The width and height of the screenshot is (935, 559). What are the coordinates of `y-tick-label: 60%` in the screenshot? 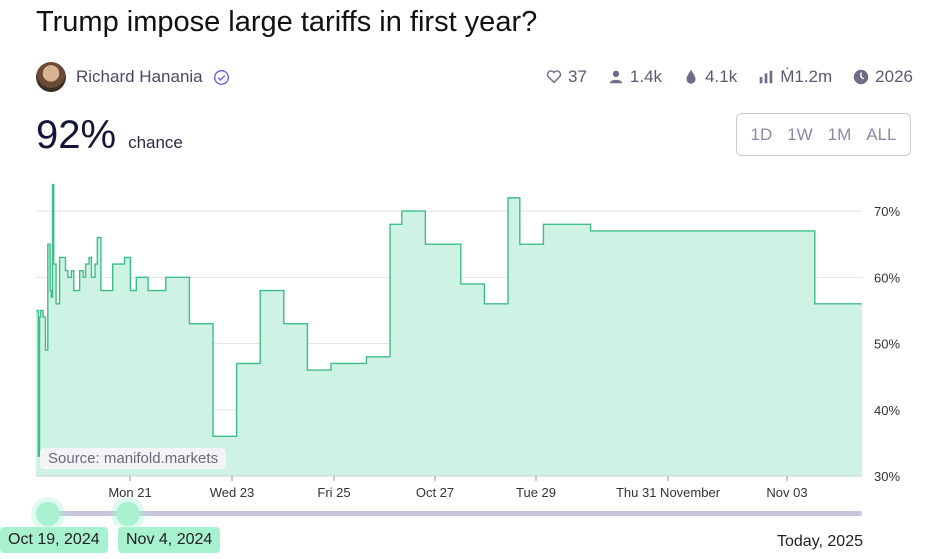 It's located at (887, 277).